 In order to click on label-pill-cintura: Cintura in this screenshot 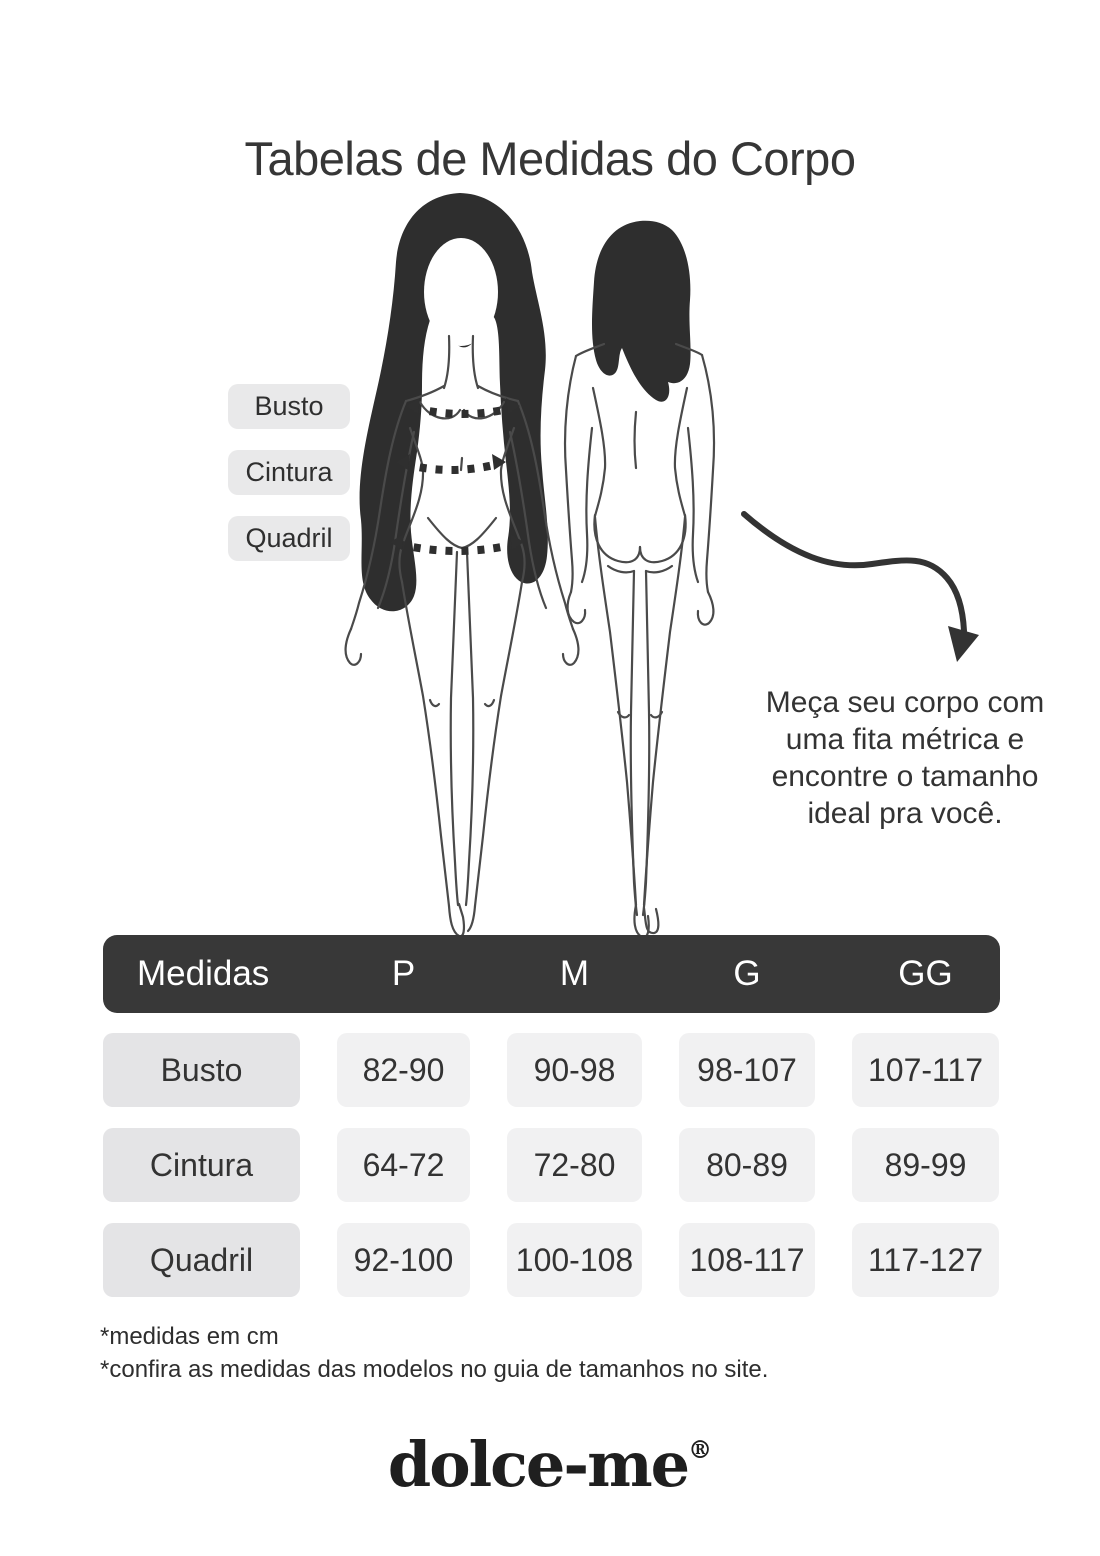, I will do `click(289, 472)`.